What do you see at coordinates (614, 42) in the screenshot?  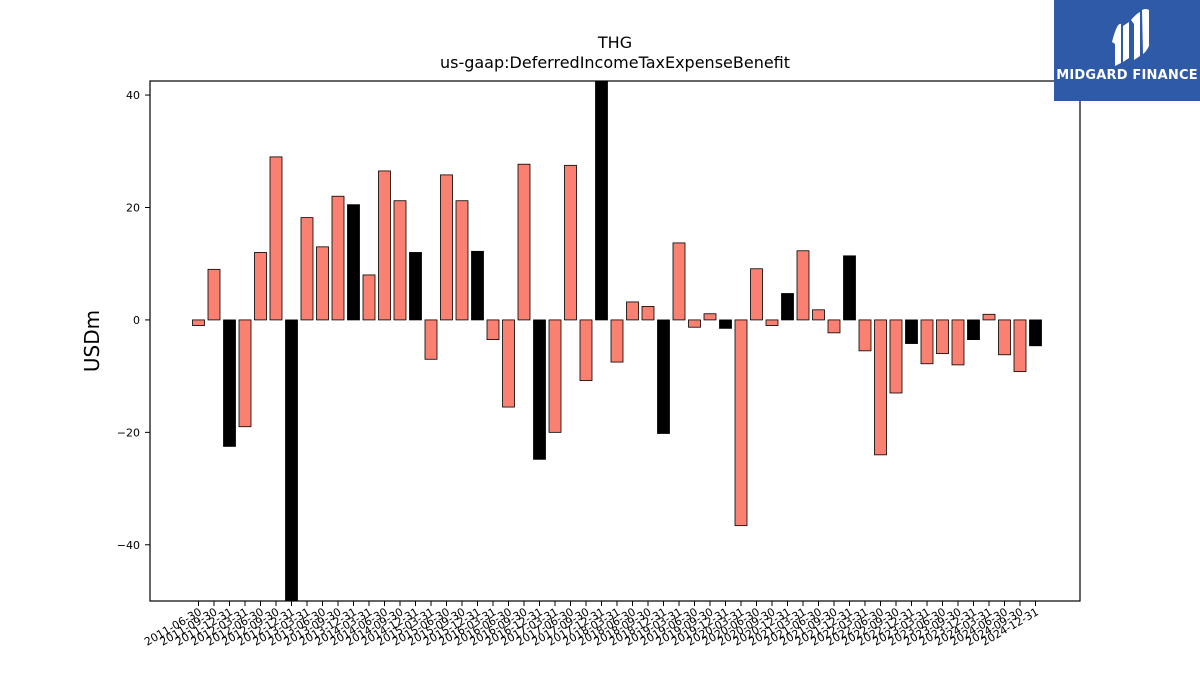 I see `chart-title: THG` at bounding box center [614, 42].